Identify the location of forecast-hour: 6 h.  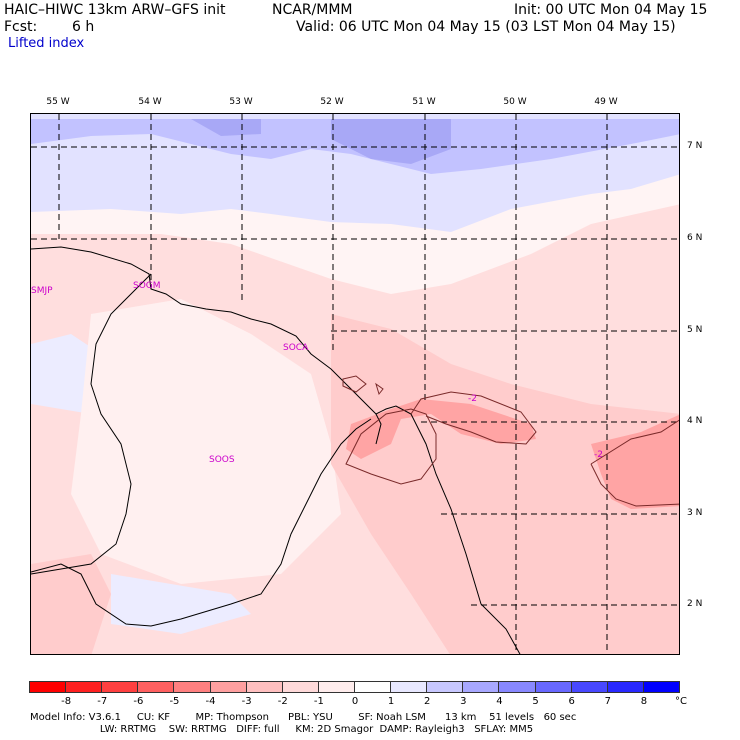
(83, 27).